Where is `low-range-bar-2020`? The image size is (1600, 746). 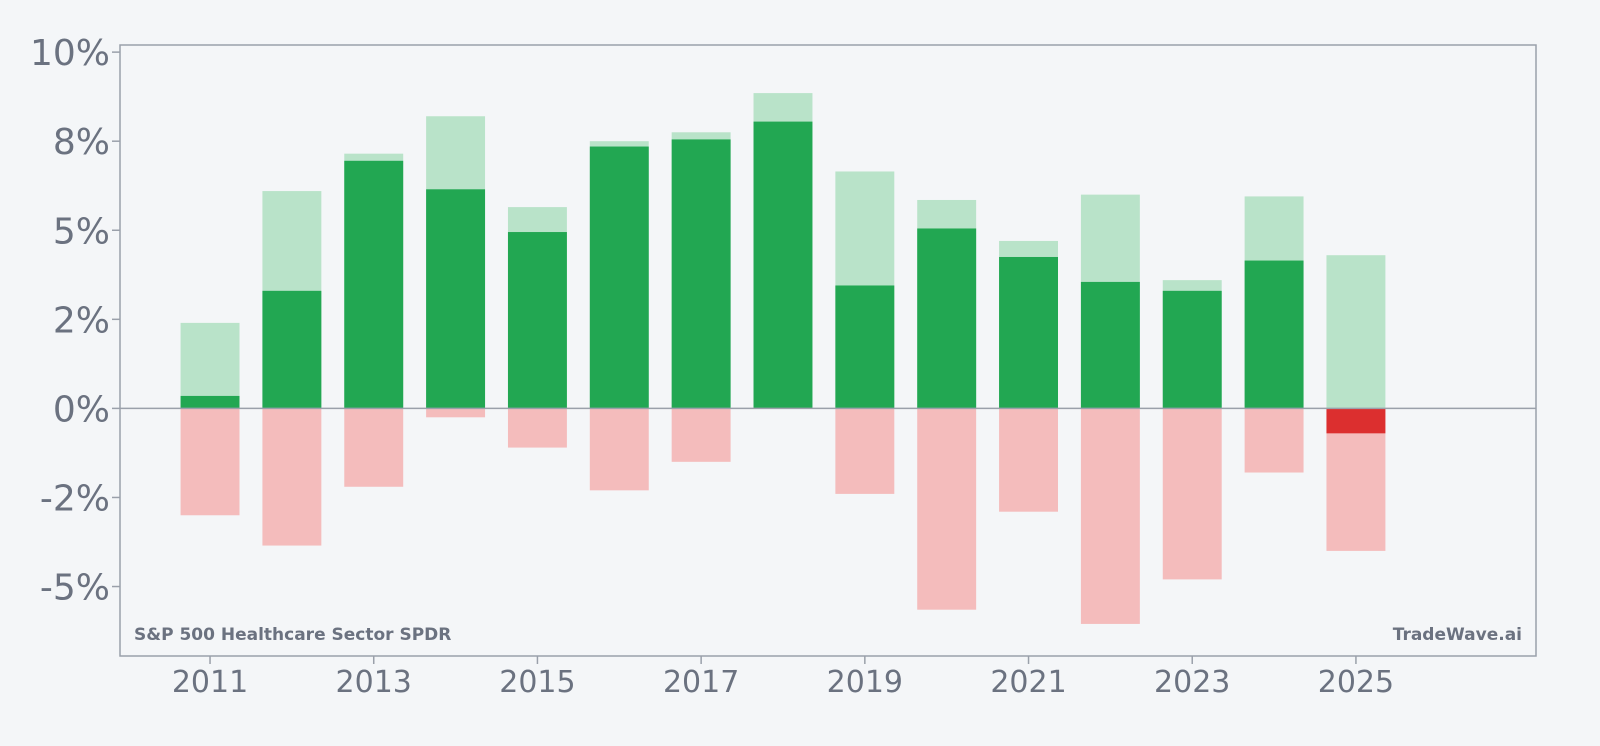
low-range-bar-2020 is located at coordinates (947, 509).